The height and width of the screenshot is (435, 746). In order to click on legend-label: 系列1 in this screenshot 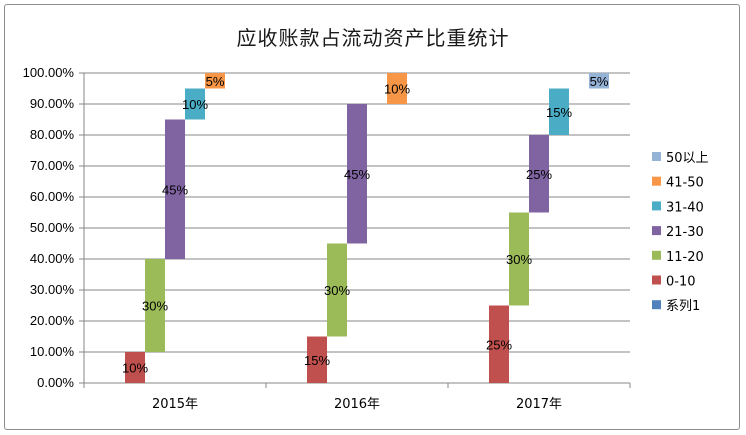, I will do `click(683, 306)`.